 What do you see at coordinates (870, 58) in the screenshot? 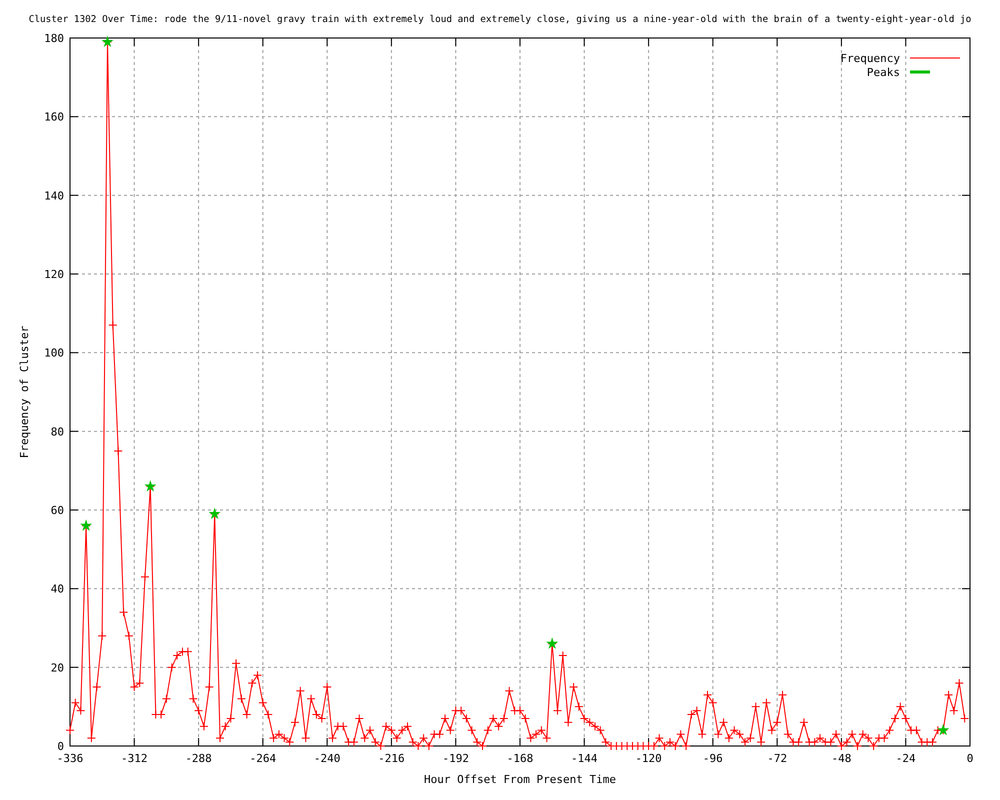
I see `legend-label: Frequency` at bounding box center [870, 58].